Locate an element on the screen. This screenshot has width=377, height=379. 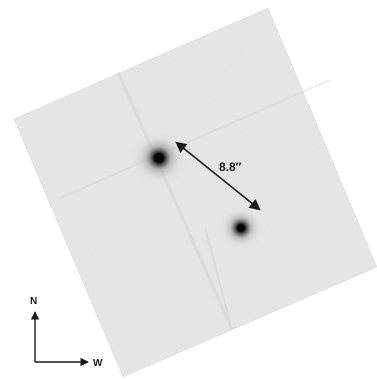
separation-arrow is located at coordinates (218, 176).